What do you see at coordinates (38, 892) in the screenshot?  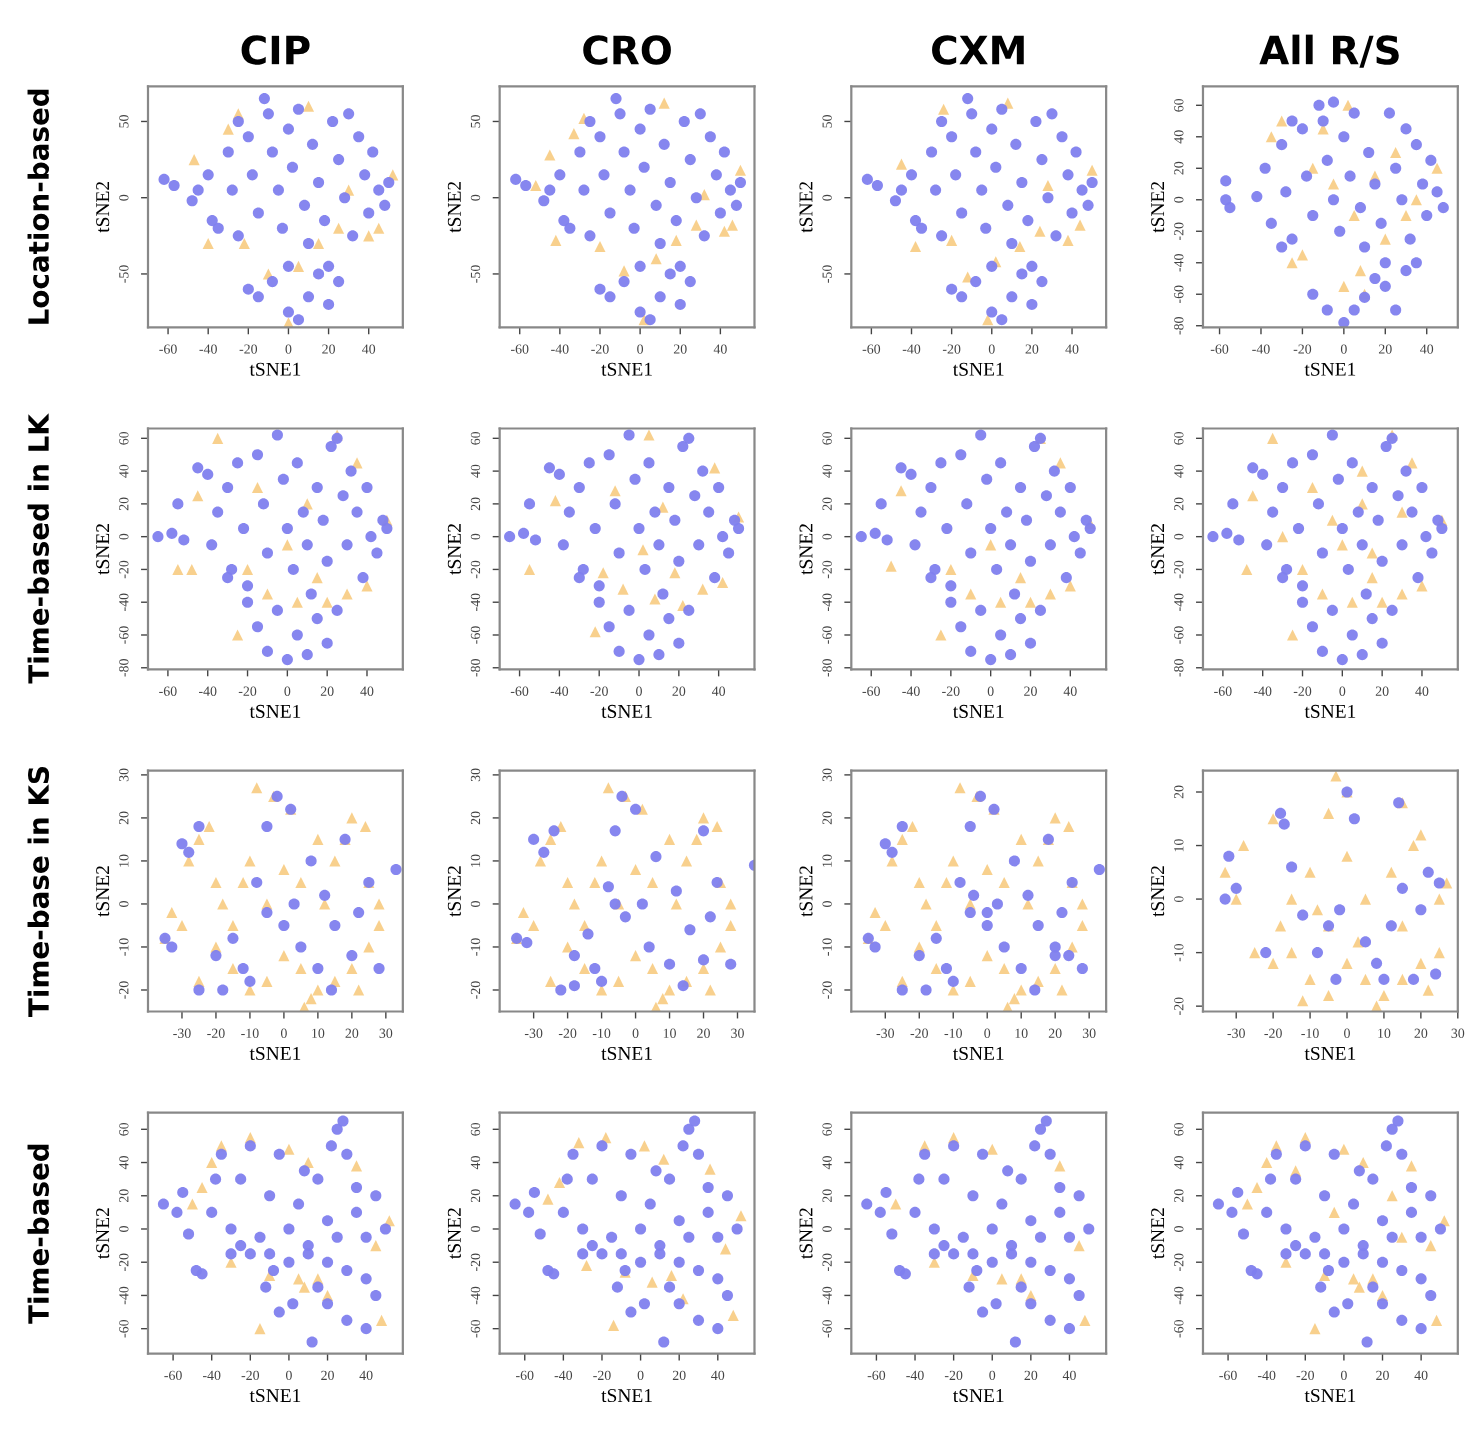 I see `text: Time-base in KS` at bounding box center [38, 892].